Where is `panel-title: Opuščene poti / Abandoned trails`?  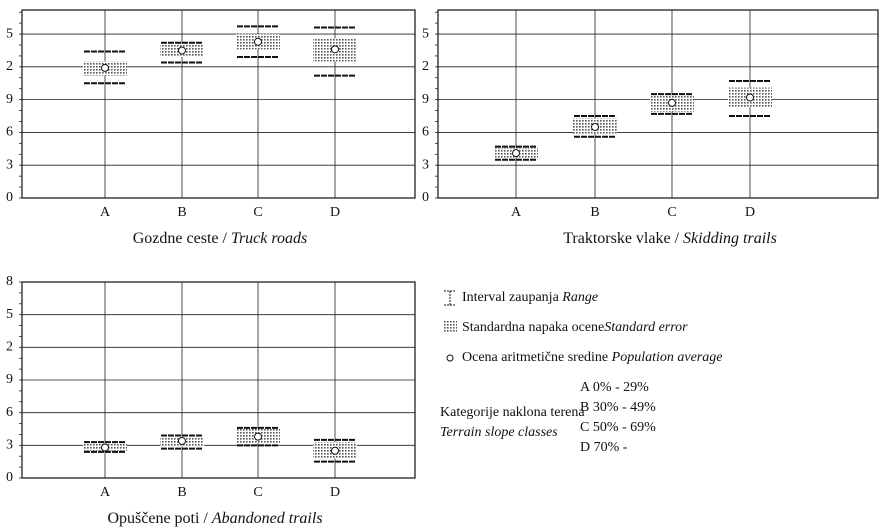 panel-title: Opuščene poti / Abandoned trails is located at coordinates (214, 518).